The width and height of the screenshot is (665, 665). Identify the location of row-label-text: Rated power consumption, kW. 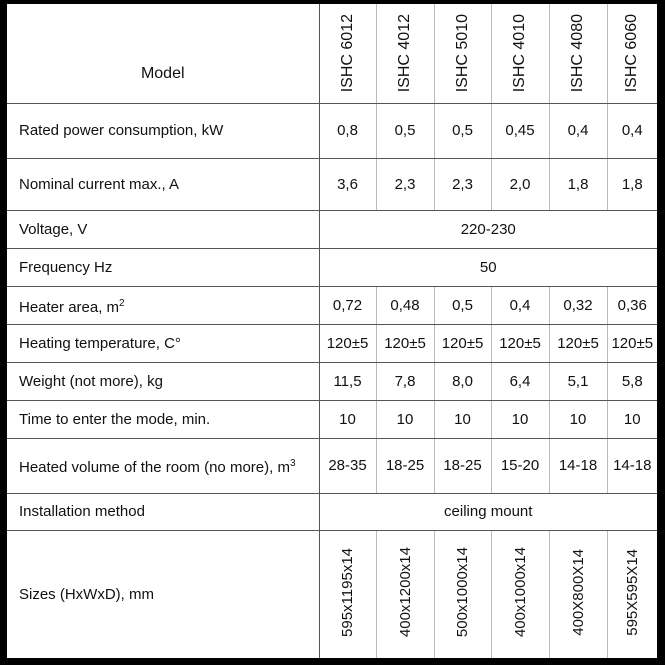
(121, 130).